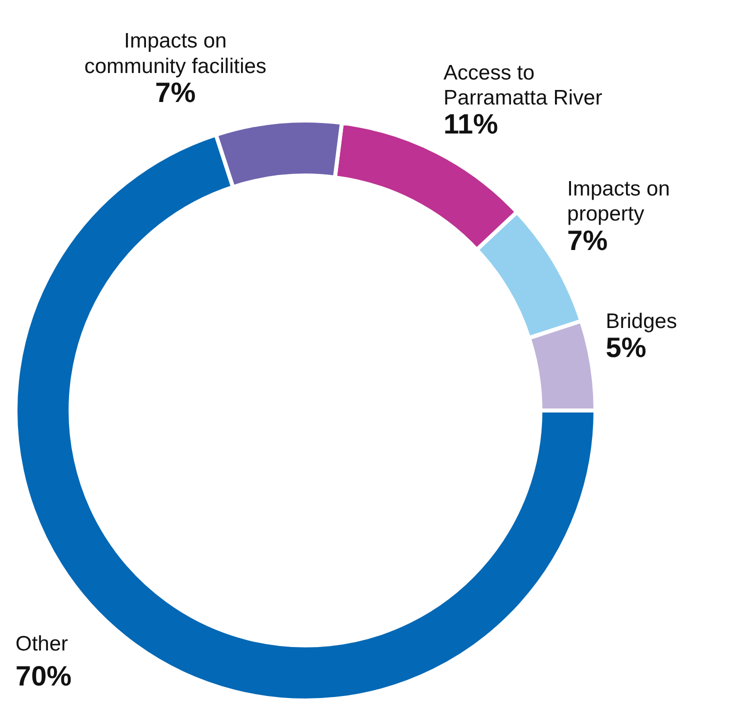 The width and height of the screenshot is (732, 702). What do you see at coordinates (175, 54) in the screenshot?
I see `slice-label: Impacts on community facilities` at bounding box center [175, 54].